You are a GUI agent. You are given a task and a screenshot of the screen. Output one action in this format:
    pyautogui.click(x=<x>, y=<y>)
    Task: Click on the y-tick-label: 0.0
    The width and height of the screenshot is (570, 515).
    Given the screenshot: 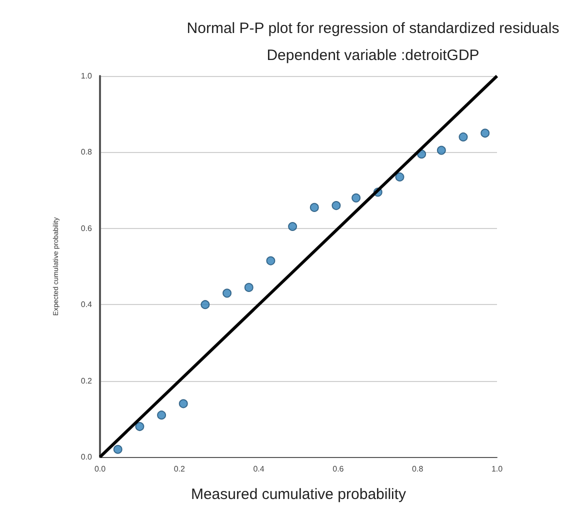 What is the action you would take?
    pyautogui.click(x=86, y=457)
    